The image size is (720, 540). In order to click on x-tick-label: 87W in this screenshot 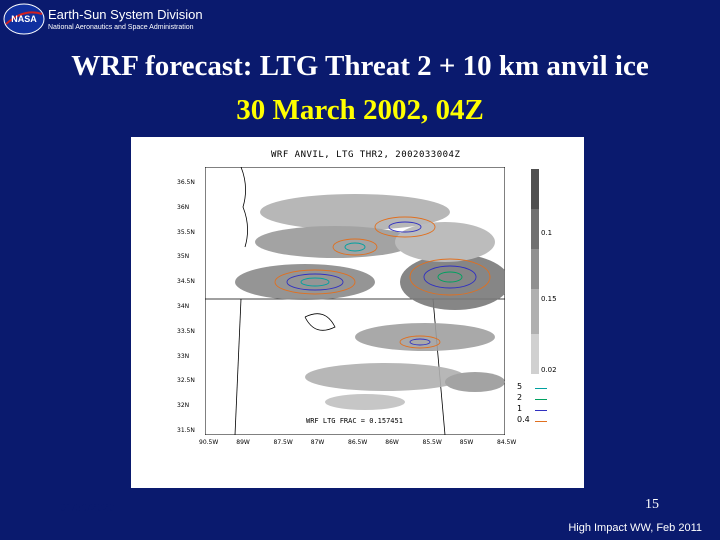, I will do `click(317, 442)`.